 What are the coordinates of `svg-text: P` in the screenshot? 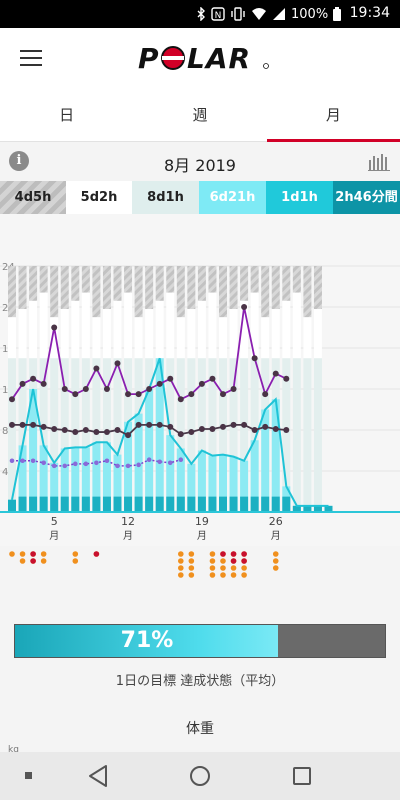 It's located at (149, 58).